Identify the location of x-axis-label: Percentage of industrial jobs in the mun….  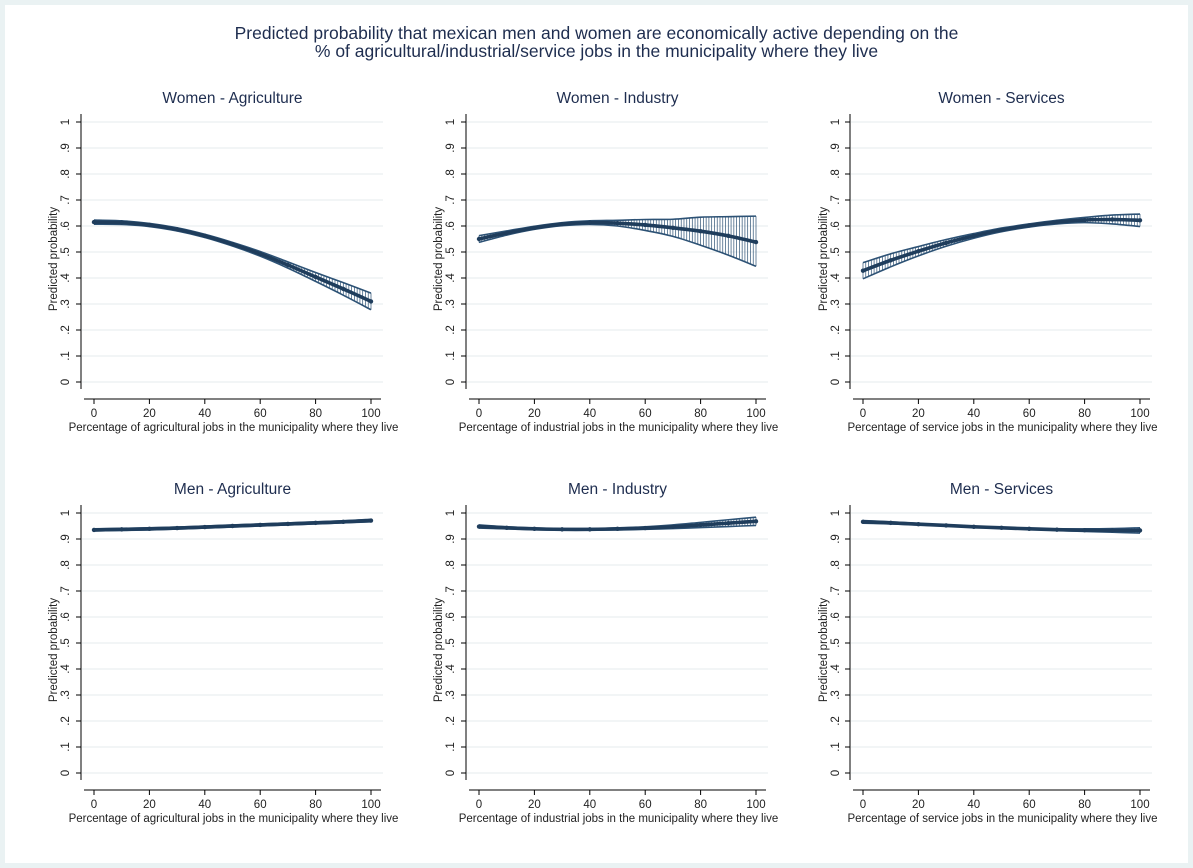
(619, 819).